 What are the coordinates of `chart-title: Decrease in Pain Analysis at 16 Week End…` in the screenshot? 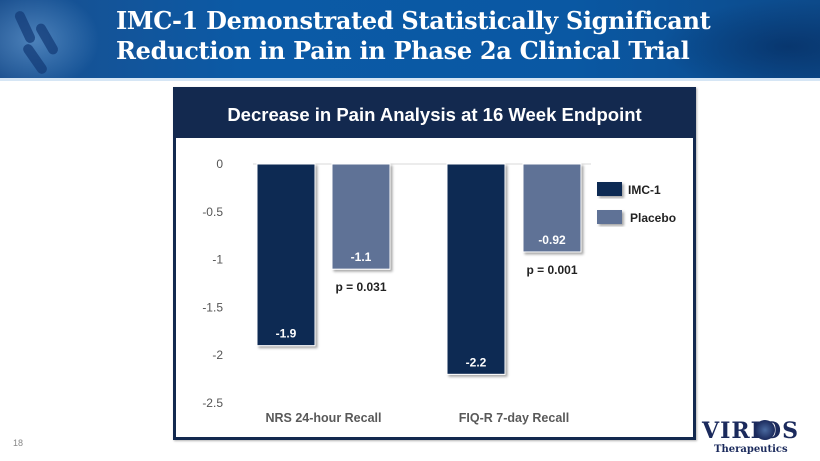 It's located at (434, 114).